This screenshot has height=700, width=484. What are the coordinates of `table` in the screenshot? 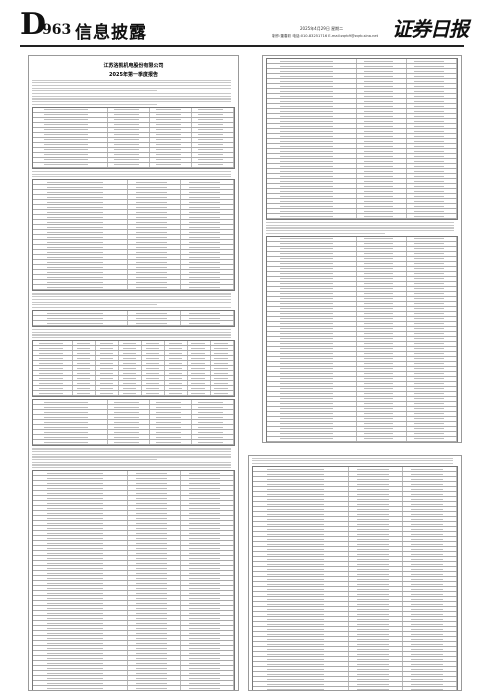 It's located at (133, 423).